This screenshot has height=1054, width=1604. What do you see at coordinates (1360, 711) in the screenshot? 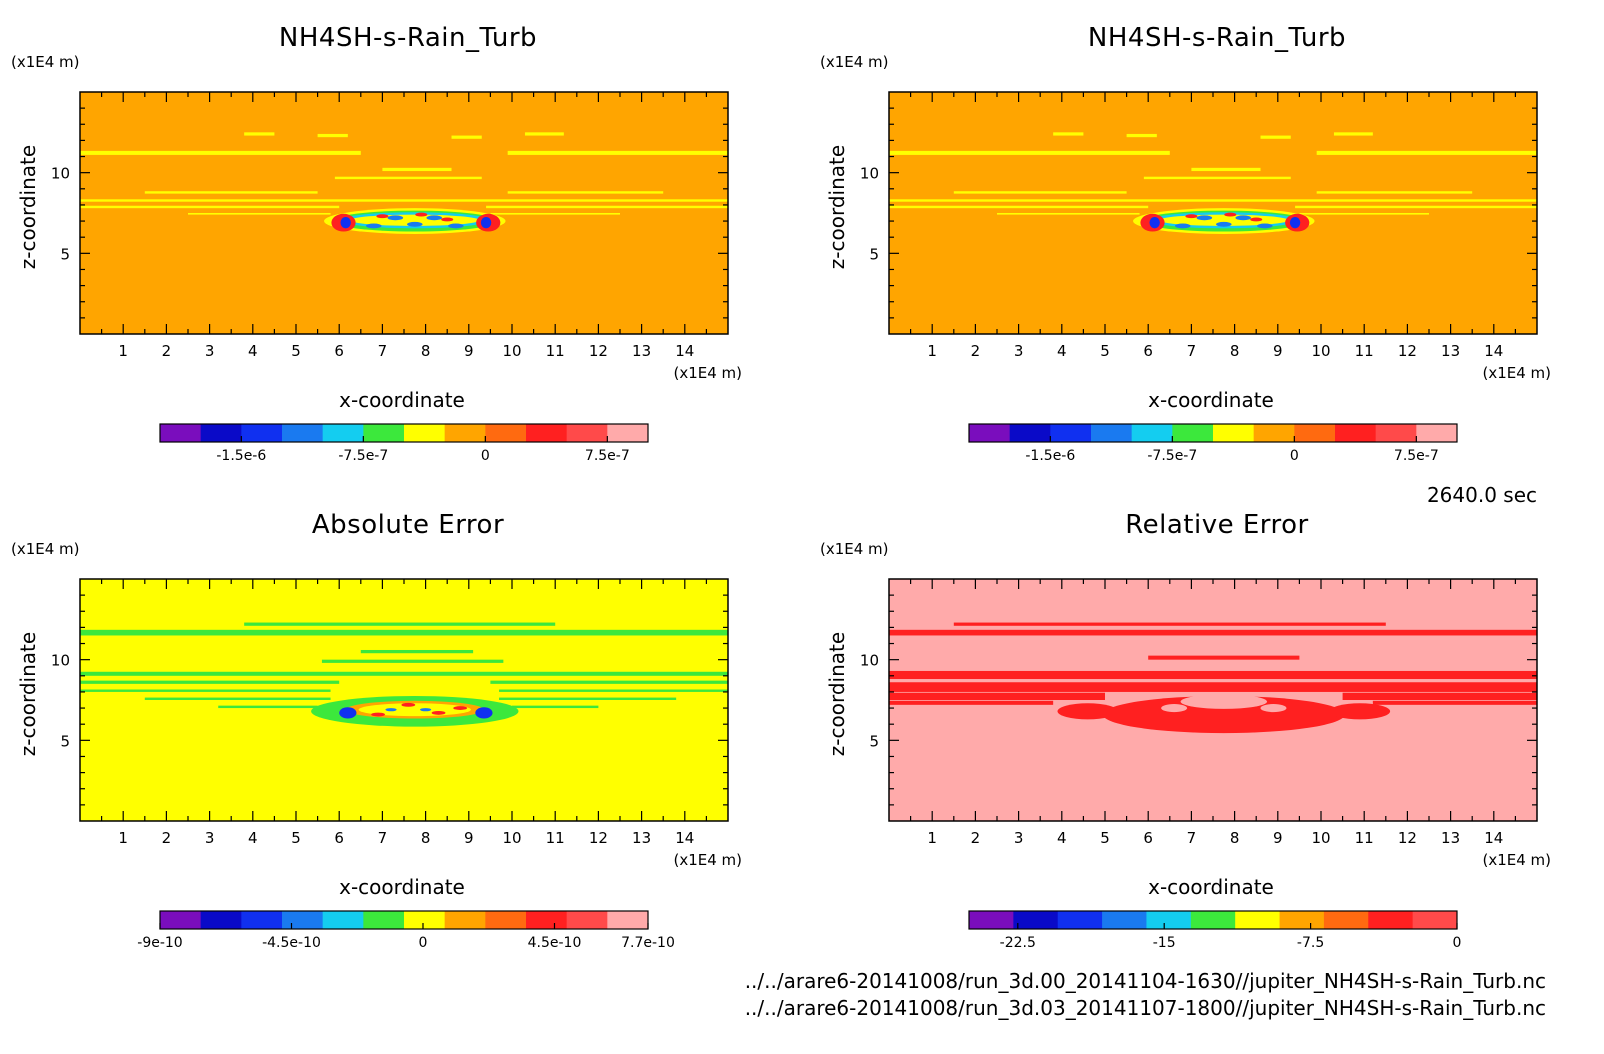
I see `field-patch` at bounding box center [1360, 711].